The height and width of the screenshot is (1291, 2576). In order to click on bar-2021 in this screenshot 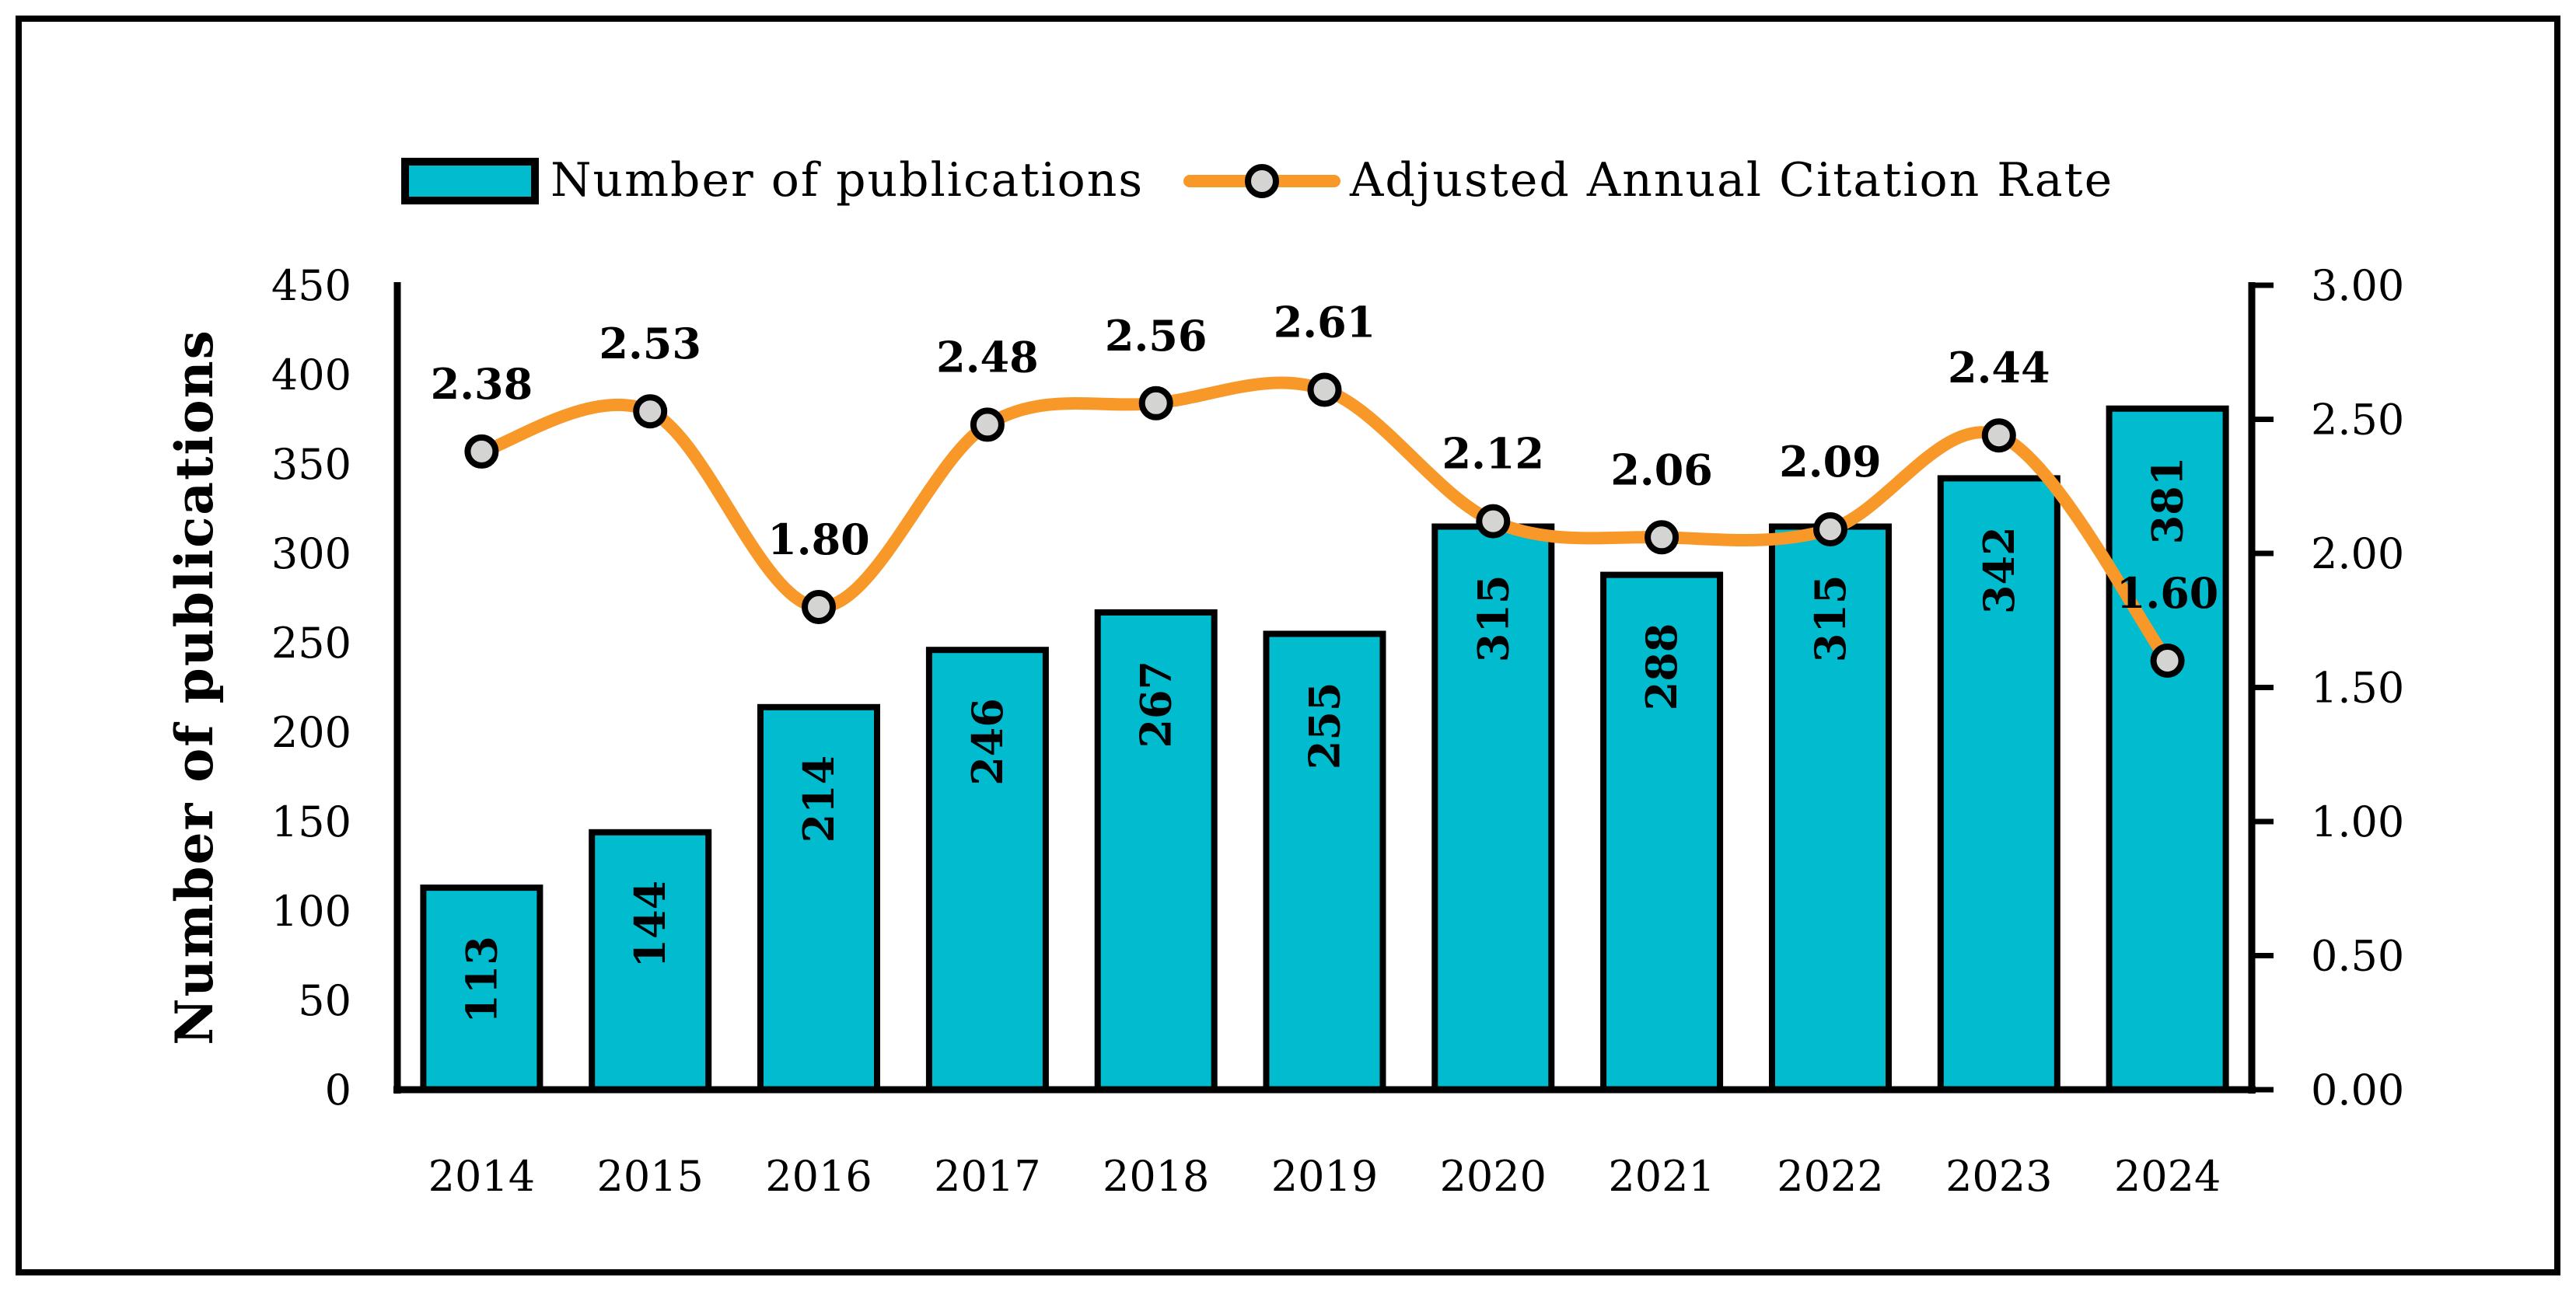, I will do `click(1662, 832)`.